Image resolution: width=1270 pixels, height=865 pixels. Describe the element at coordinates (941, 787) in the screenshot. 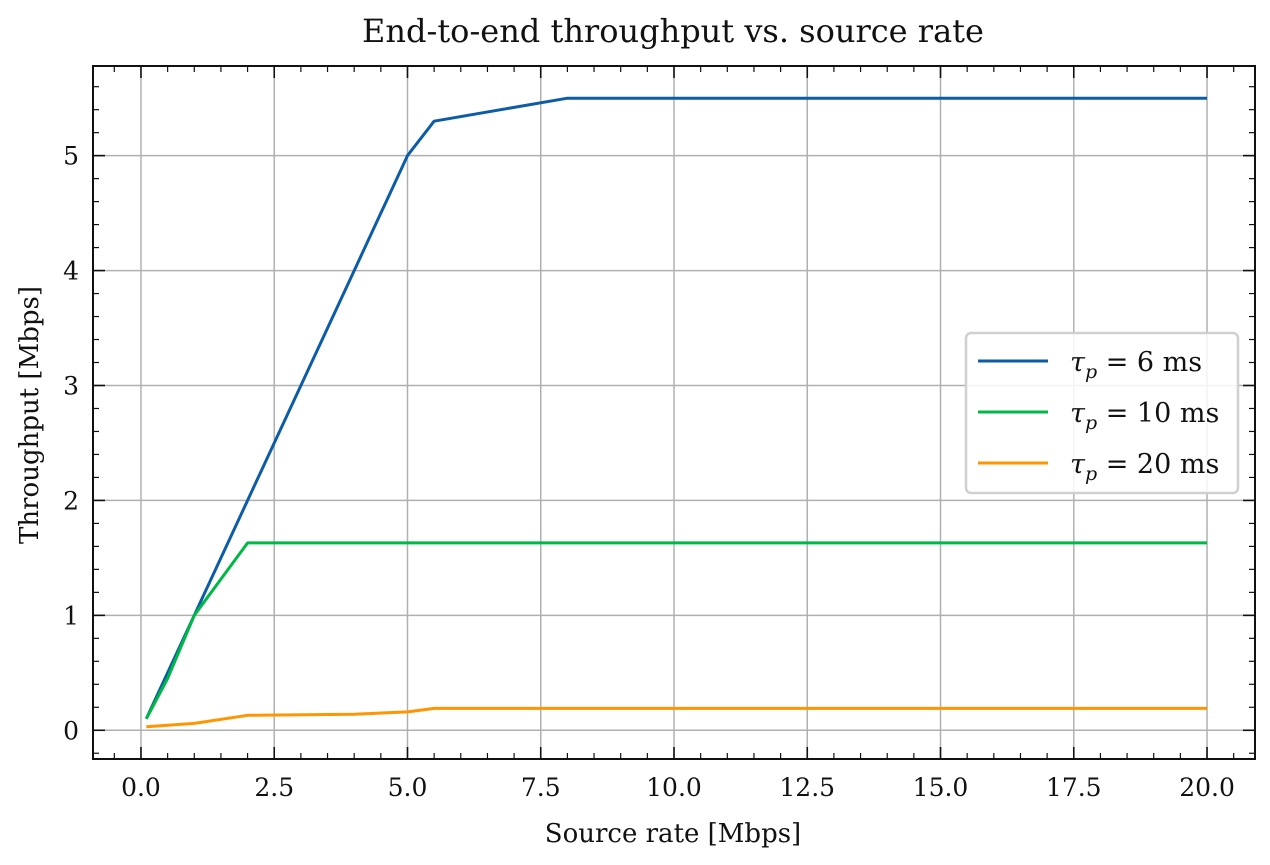

I see `x-tick-label: 15.0` at that location.